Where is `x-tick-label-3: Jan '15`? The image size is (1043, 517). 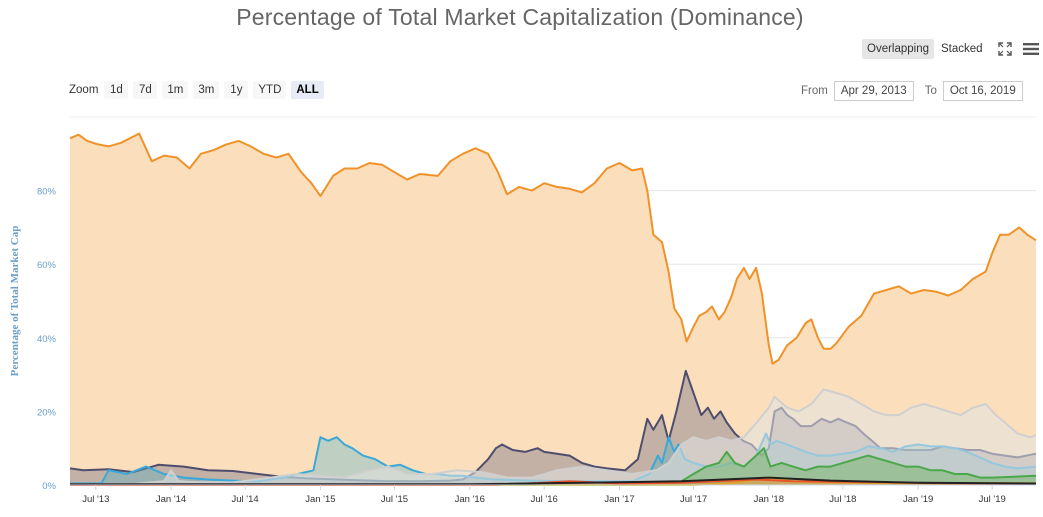 x-tick-label-3: Jan '15 is located at coordinates (320, 499).